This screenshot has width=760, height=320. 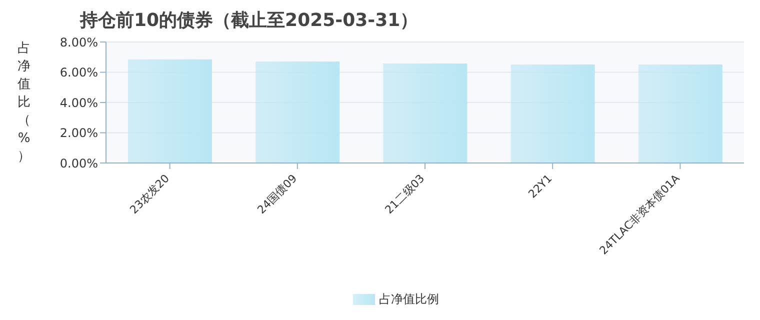 What do you see at coordinates (277, 194) in the screenshot?
I see `x-tick-label: 24国债09` at bounding box center [277, 194].